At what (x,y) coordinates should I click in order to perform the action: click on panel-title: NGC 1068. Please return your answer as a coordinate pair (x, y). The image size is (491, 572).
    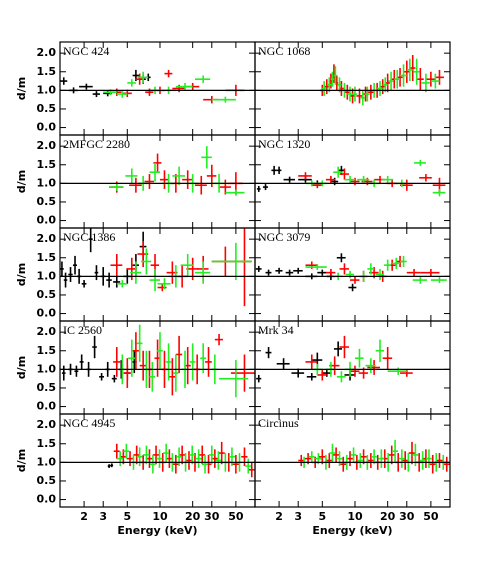
    Looking at the image, I should click on (284, 51).